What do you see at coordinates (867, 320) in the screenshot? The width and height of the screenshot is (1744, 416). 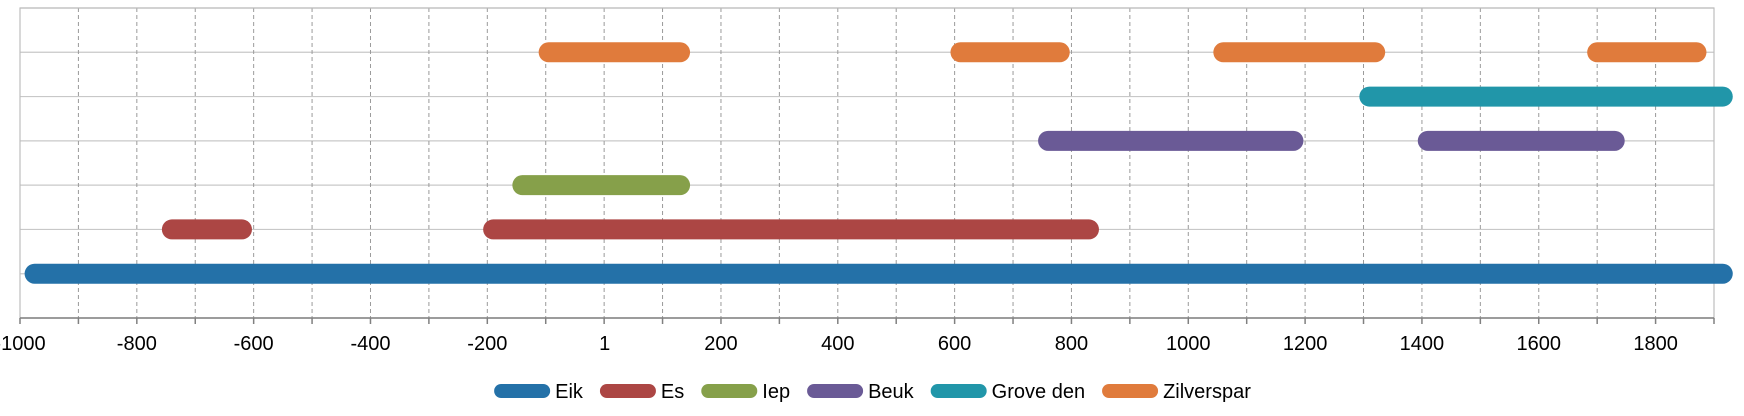 I see `x-axis` at bounding box center [867, 320].